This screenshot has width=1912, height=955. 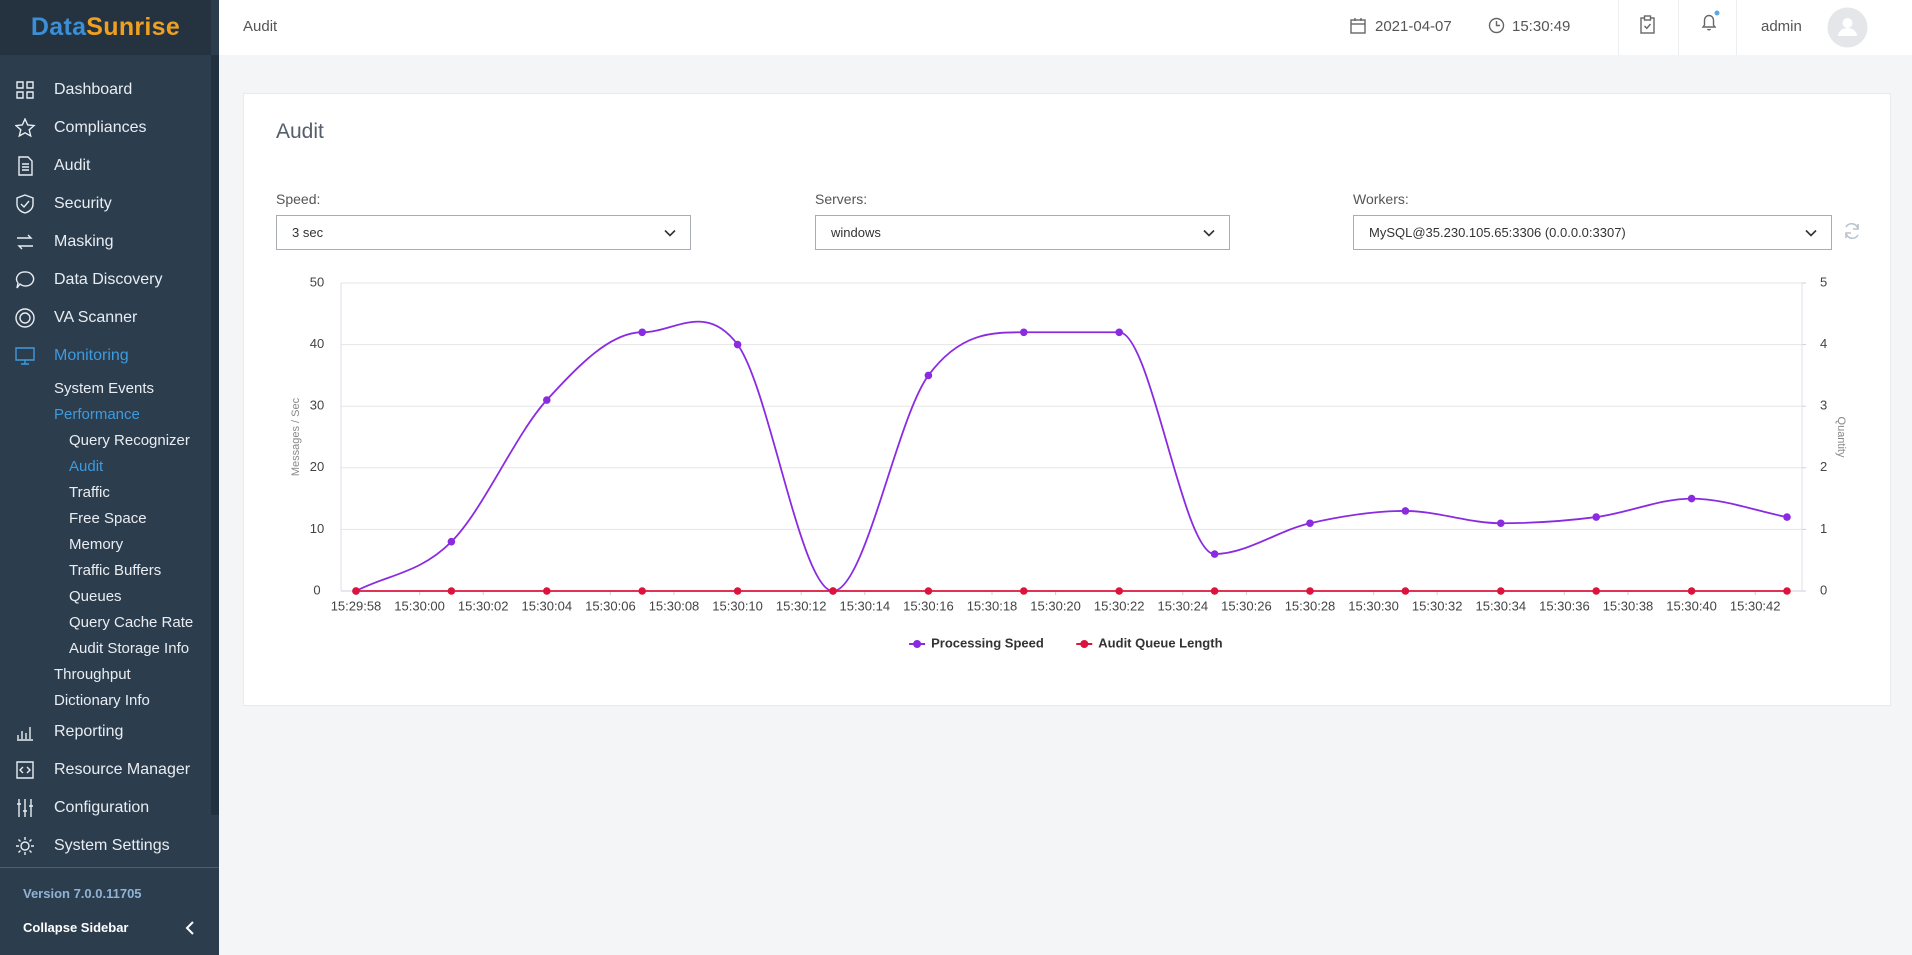 What do you see at coordinates (105, 414) in the screenshot?
I see `submenu-item: Performance` at bounding box center [105, 414].